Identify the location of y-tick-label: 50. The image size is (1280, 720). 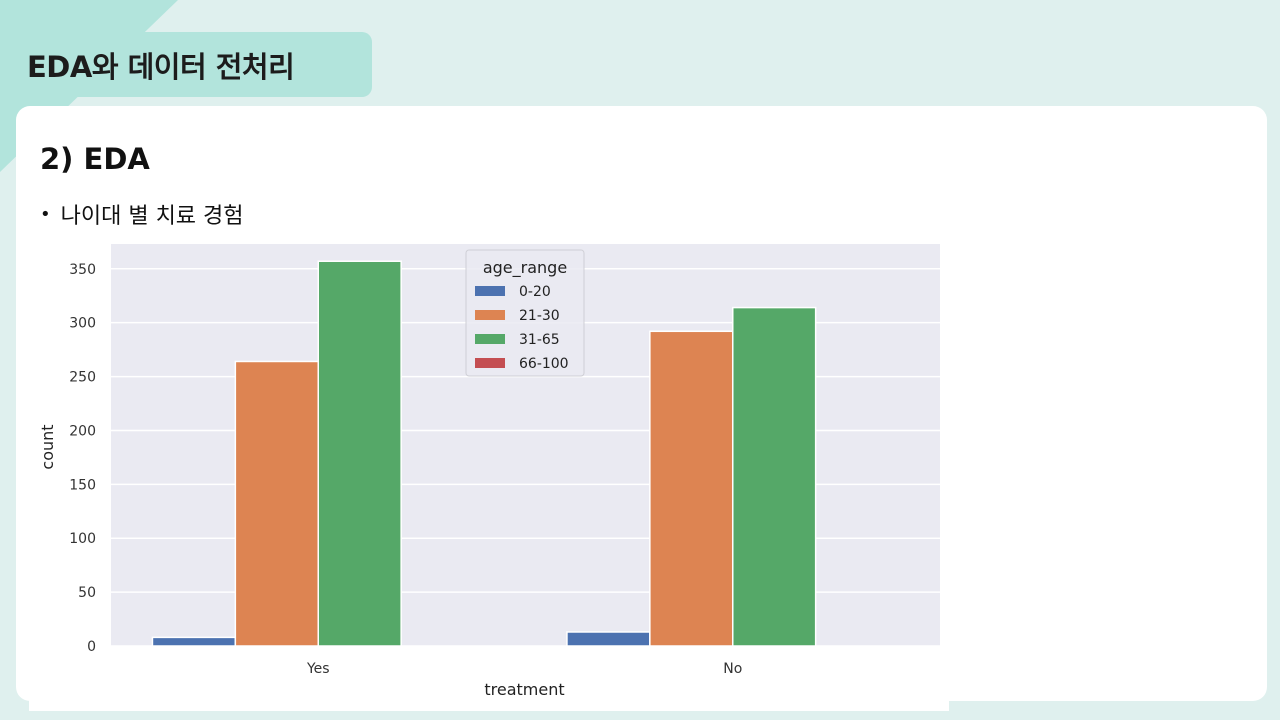
(87, 593).